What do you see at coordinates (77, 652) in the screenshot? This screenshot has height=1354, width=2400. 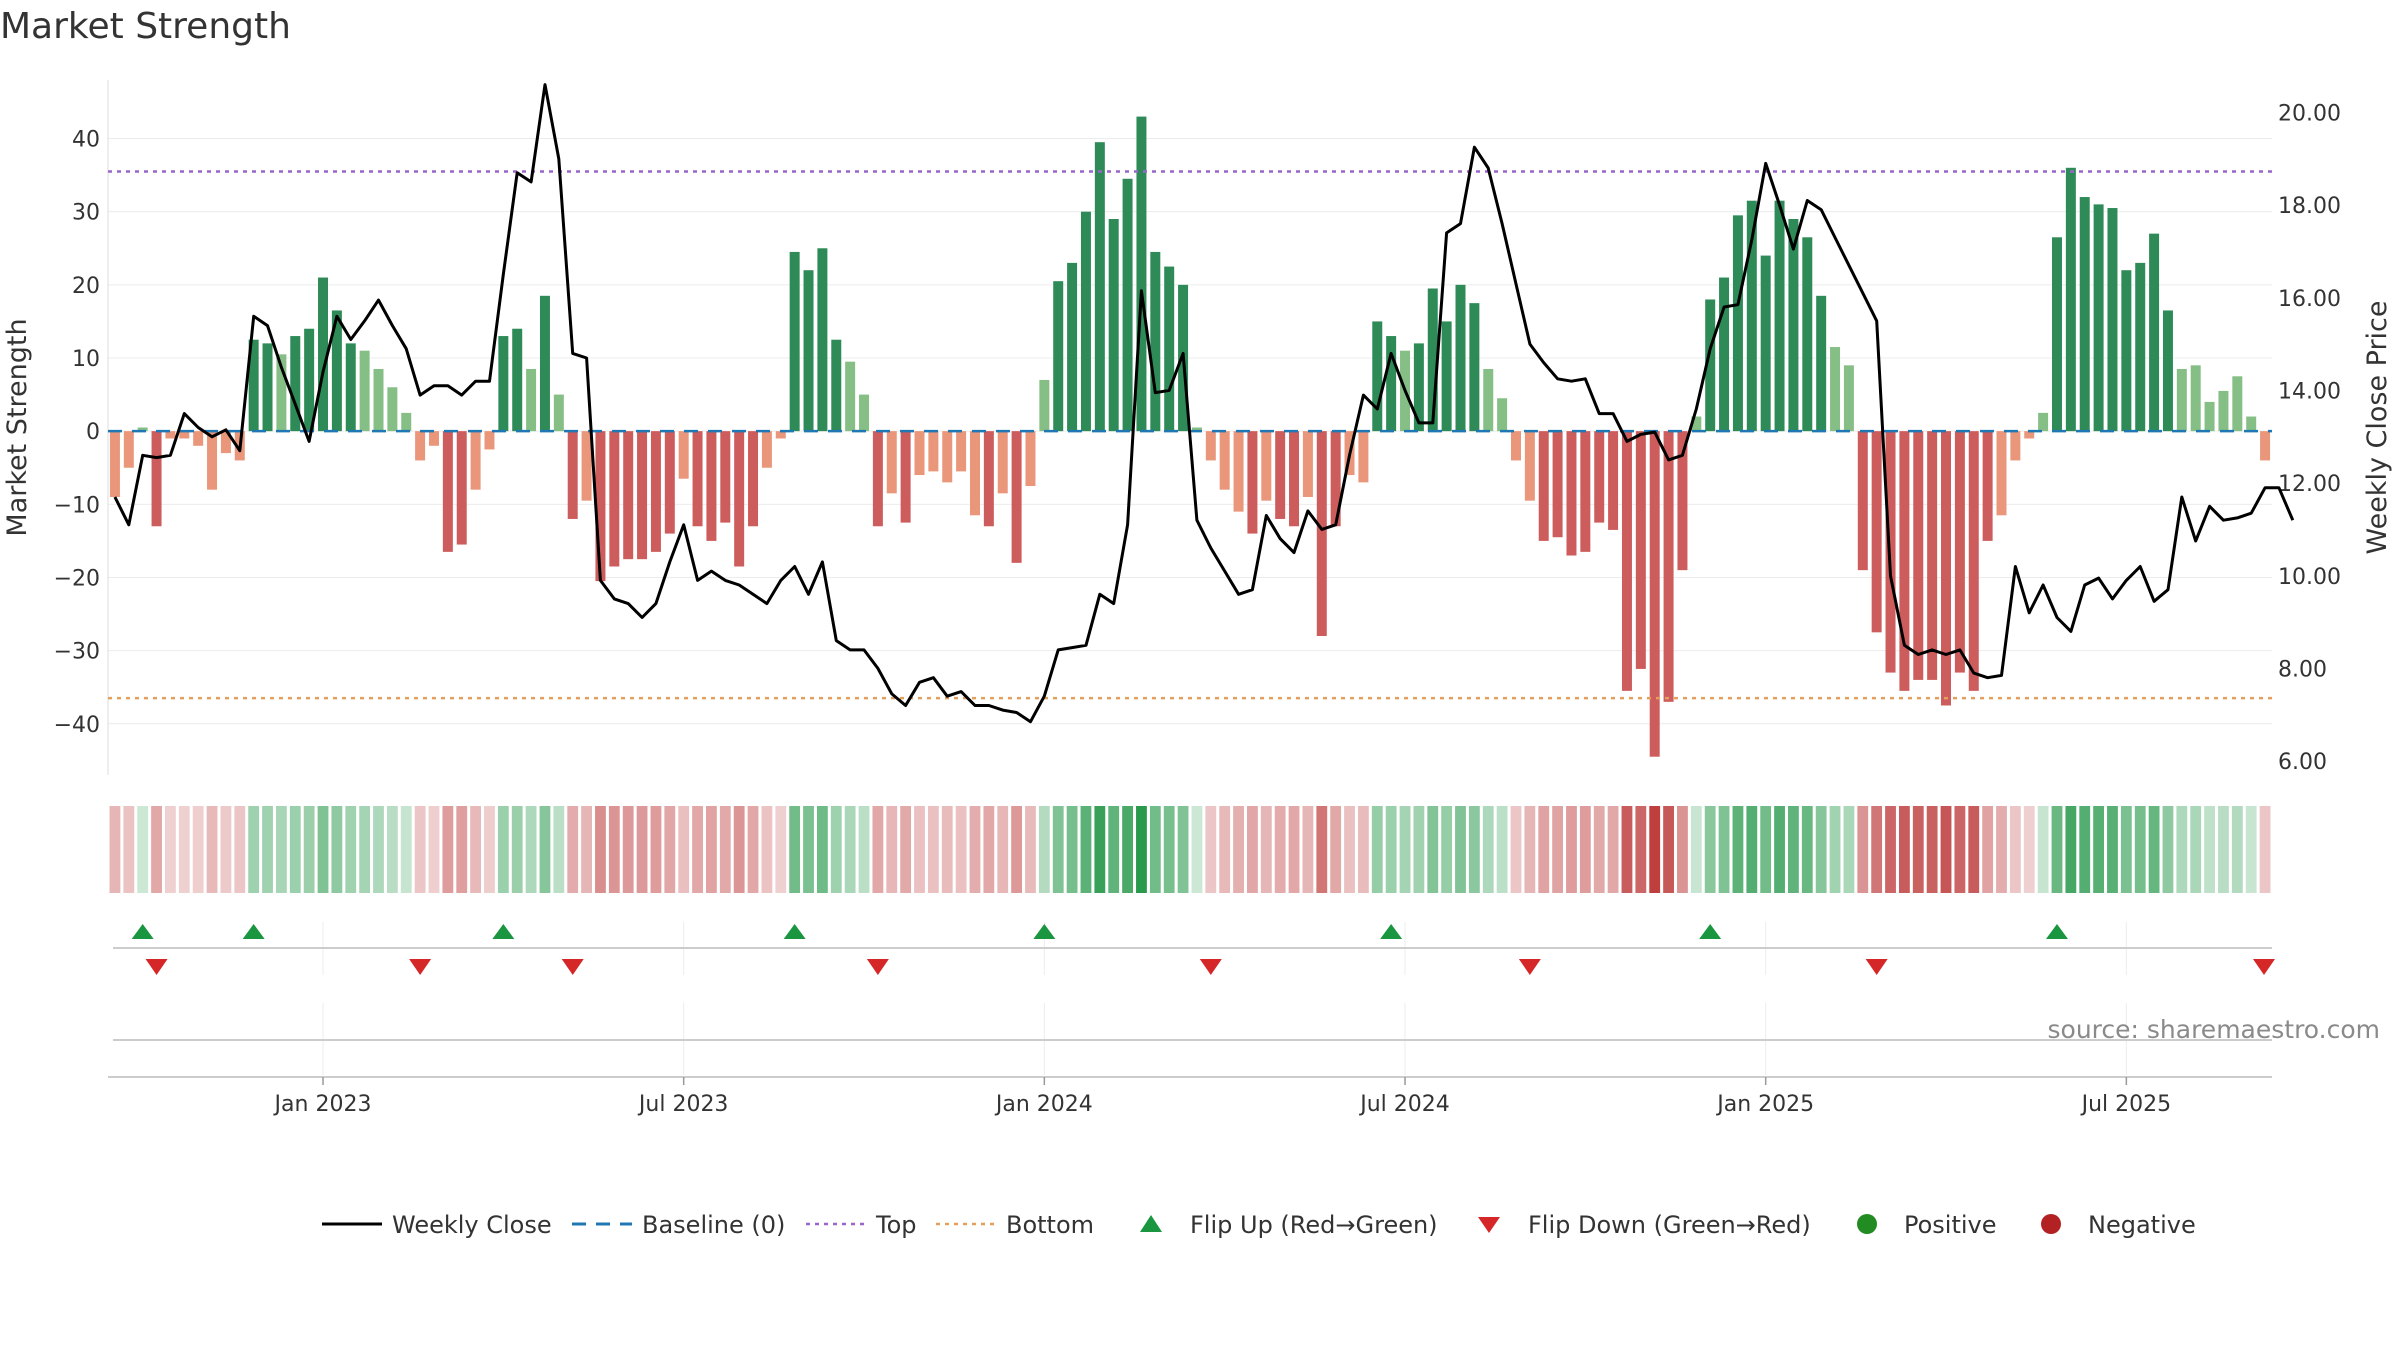 I see `left-tick-label: −30` at bounding box center [77, 652].